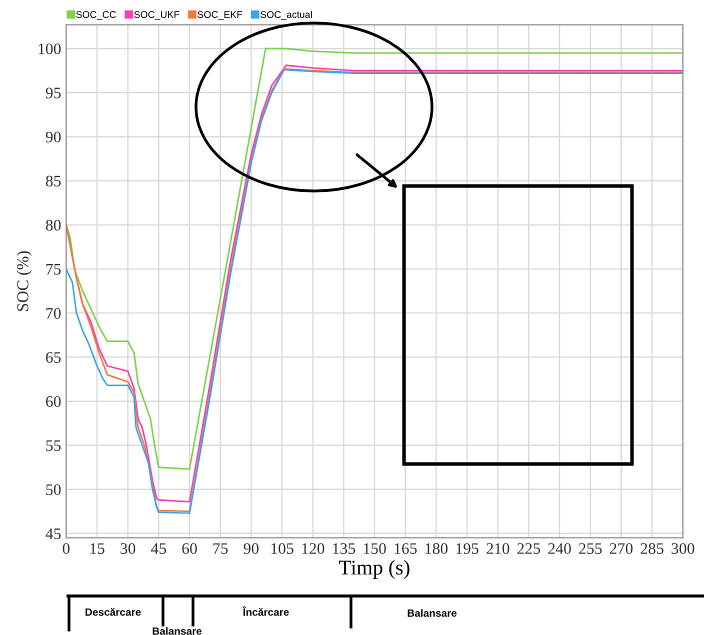  I want to click on x-tick-label: 195, so click(467, 548).